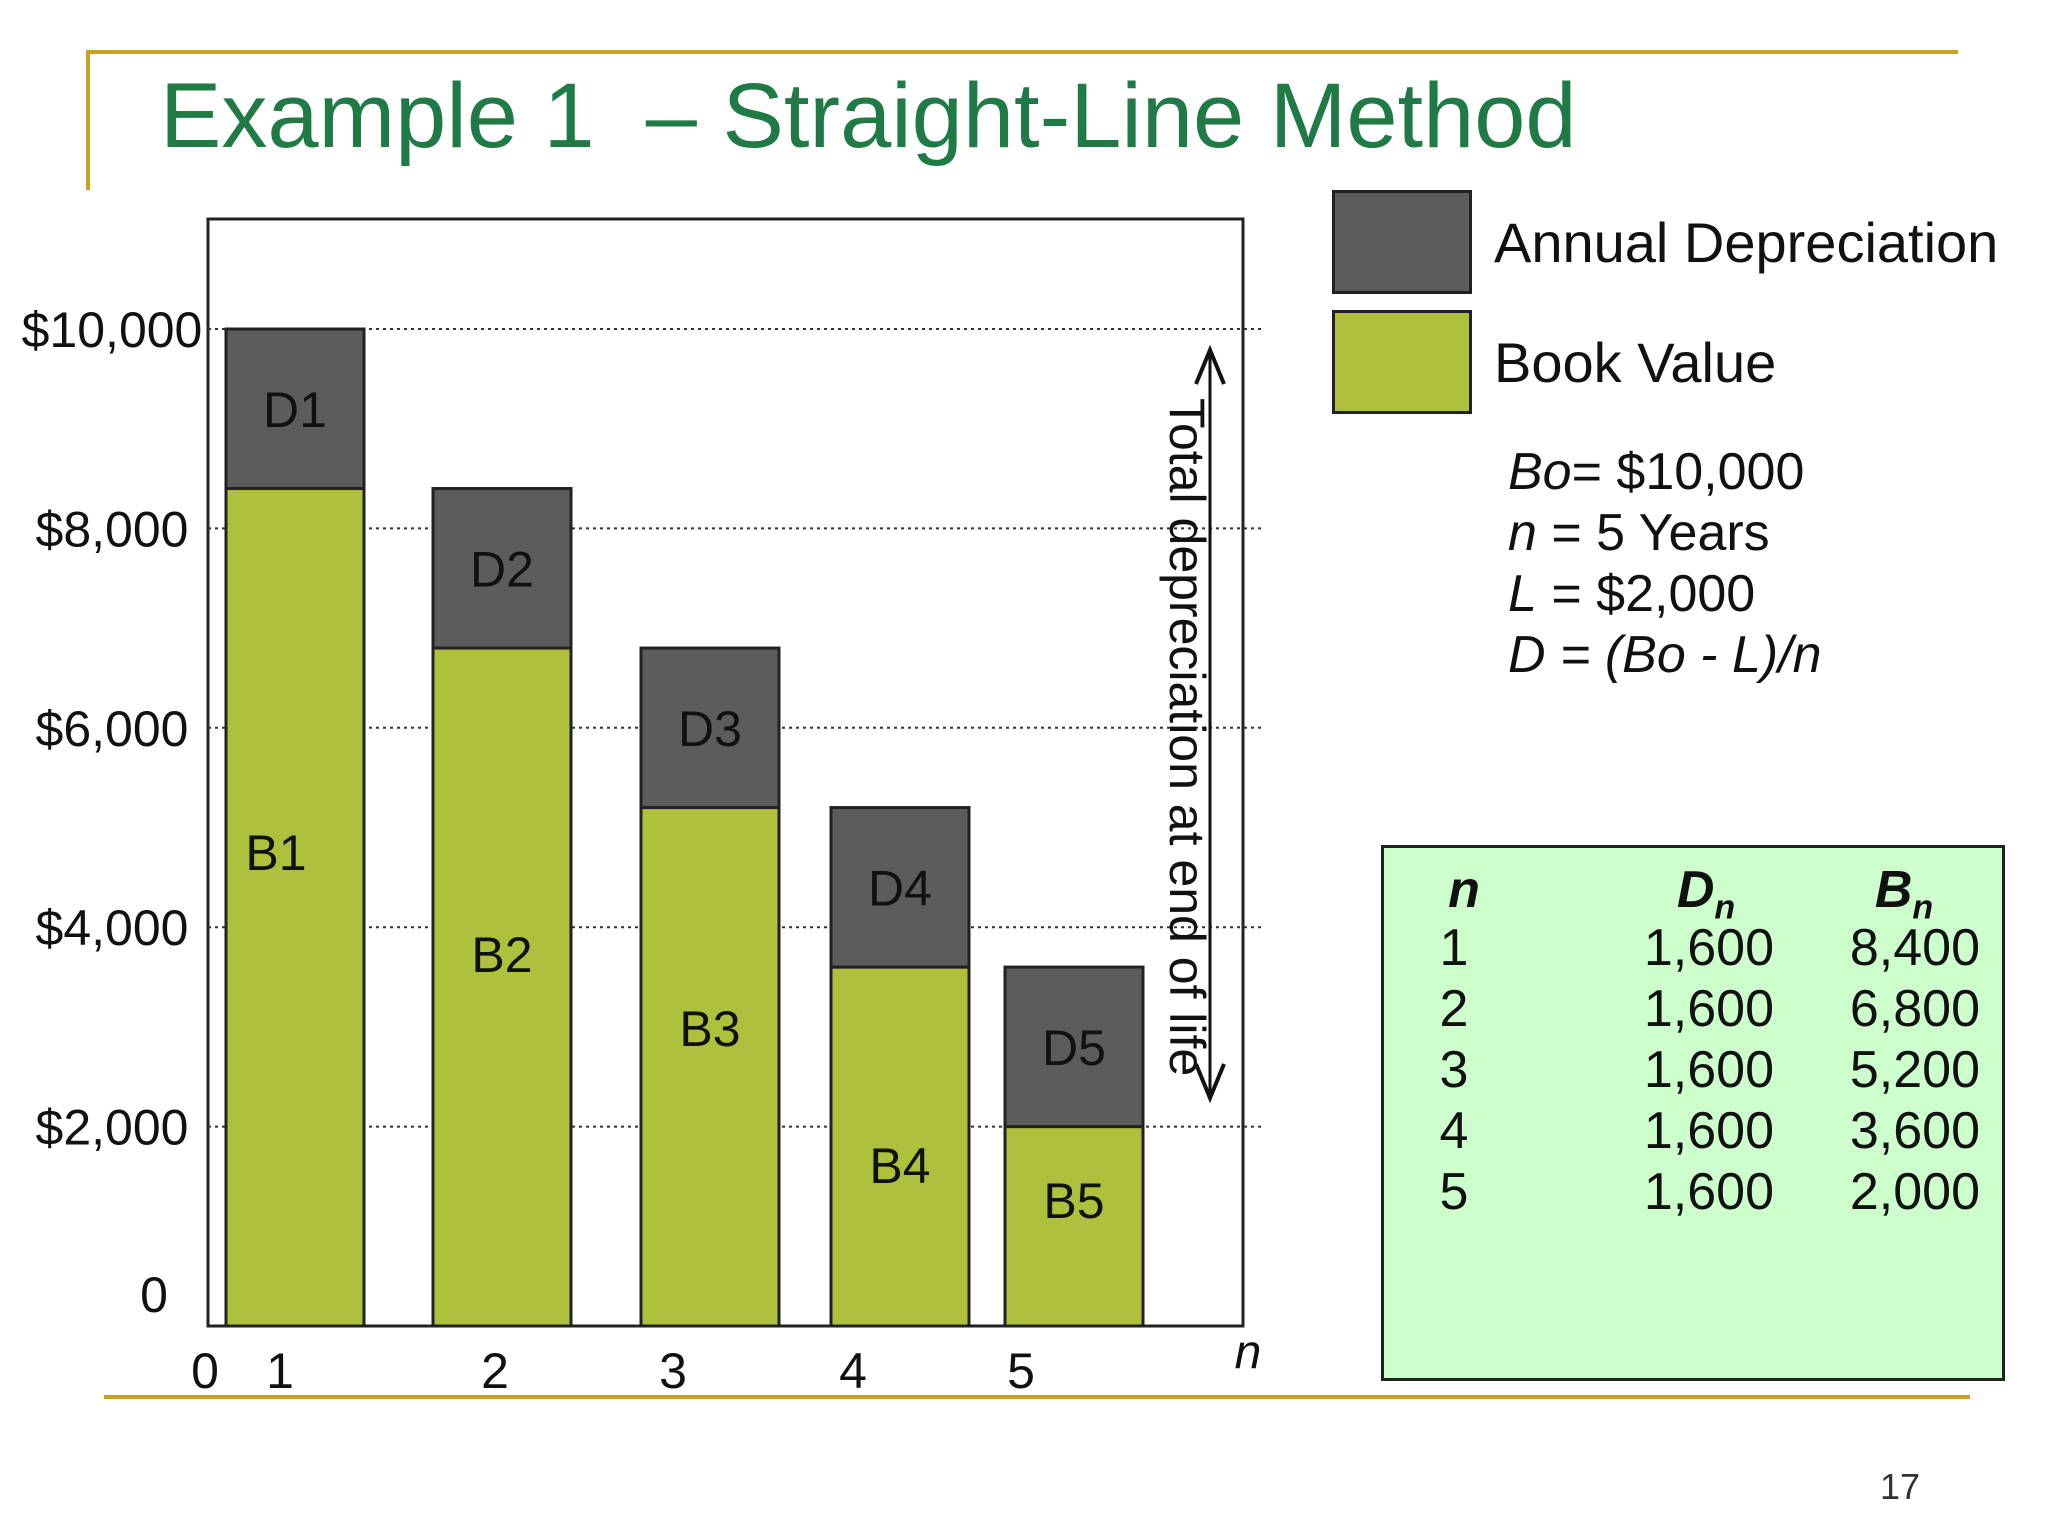 This screenshot has height=1535, width=2048. I want to click on annotation-arrow-head-up, so click(1210, 364).